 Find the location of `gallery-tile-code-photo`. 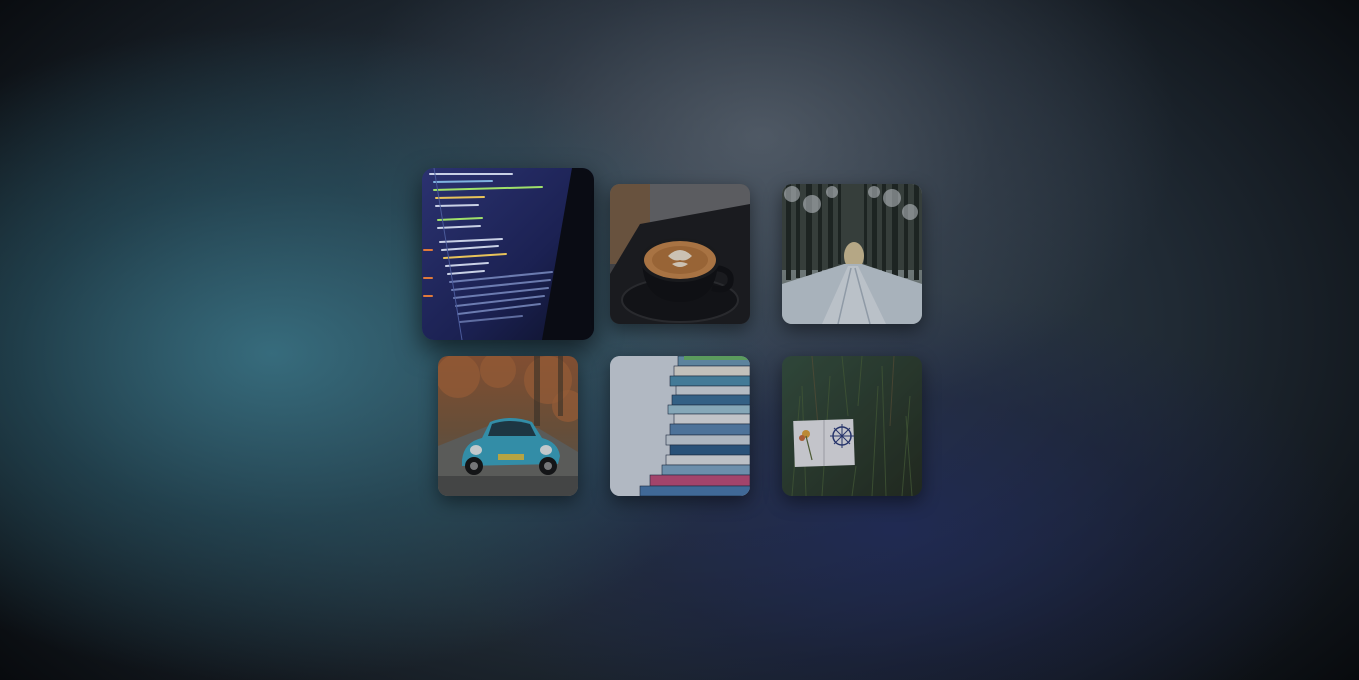

gallery-tile-code-photo is located at coordinates (508, 254).